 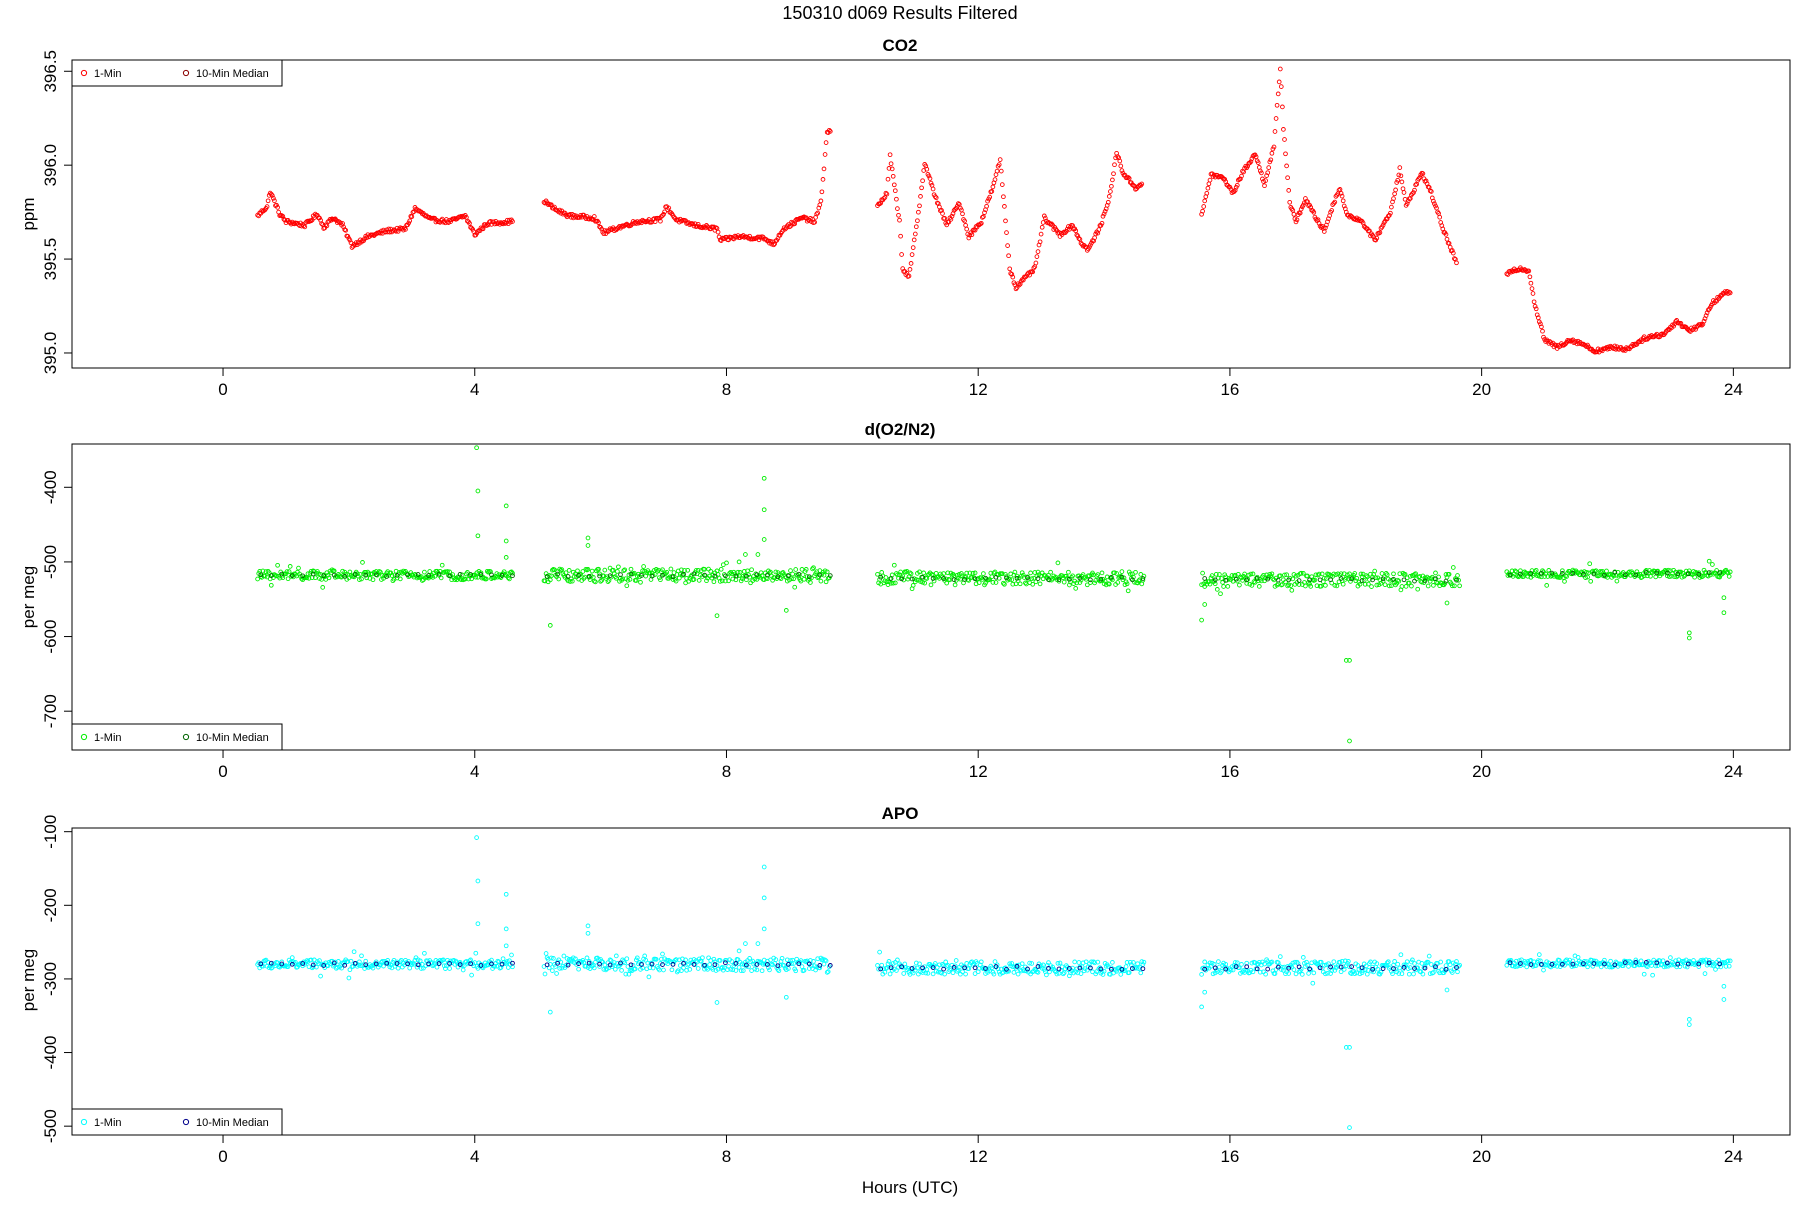 What do you see at coordinates (899, 13) in the screenshot?
I see `figure-title: 150310 d069 Results Filtered` at bounding box center [899, 13].